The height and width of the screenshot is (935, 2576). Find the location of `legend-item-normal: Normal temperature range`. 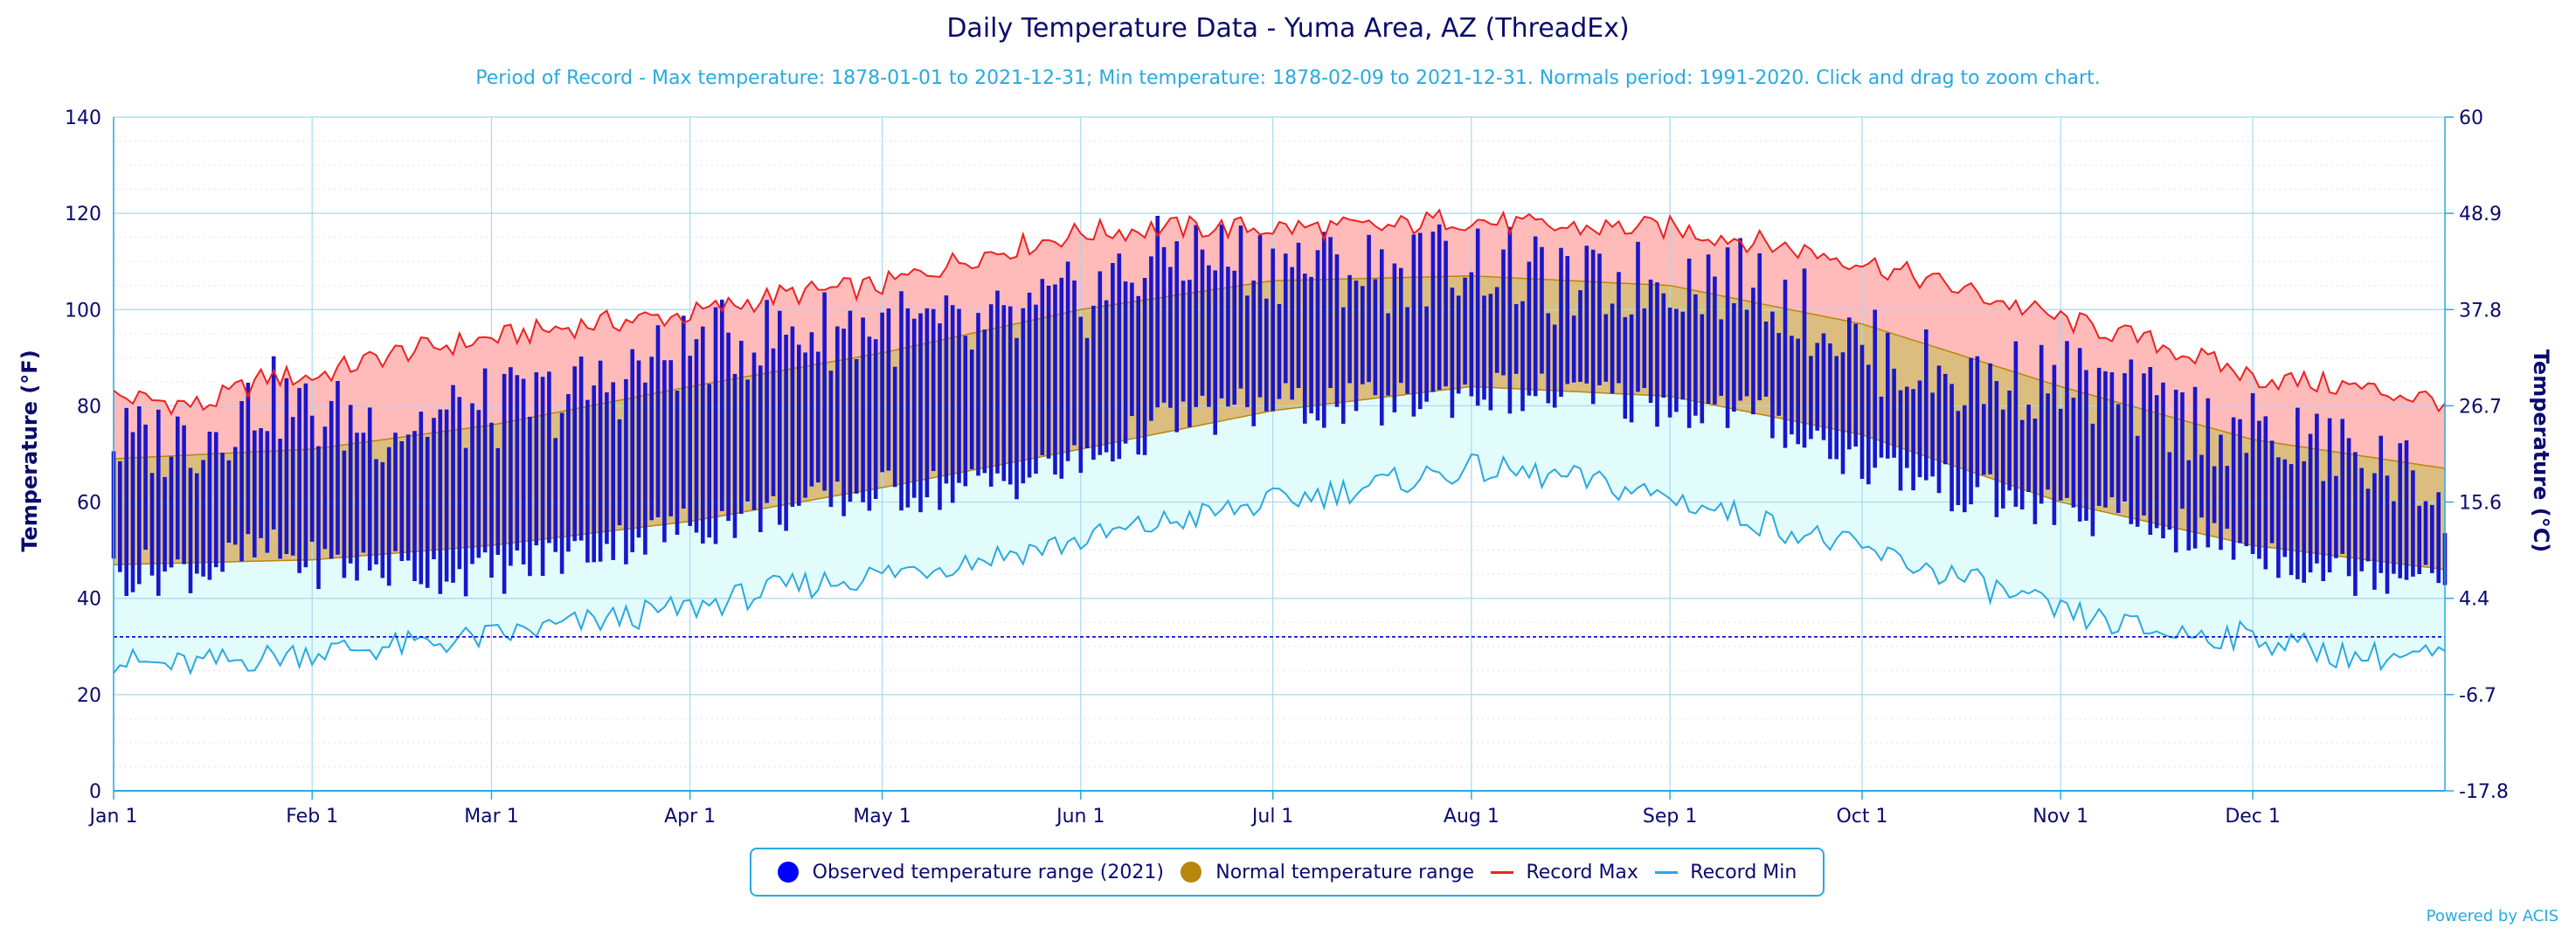

legend-item-normal: Normal temperature range is located at coordinates (1327, 872).